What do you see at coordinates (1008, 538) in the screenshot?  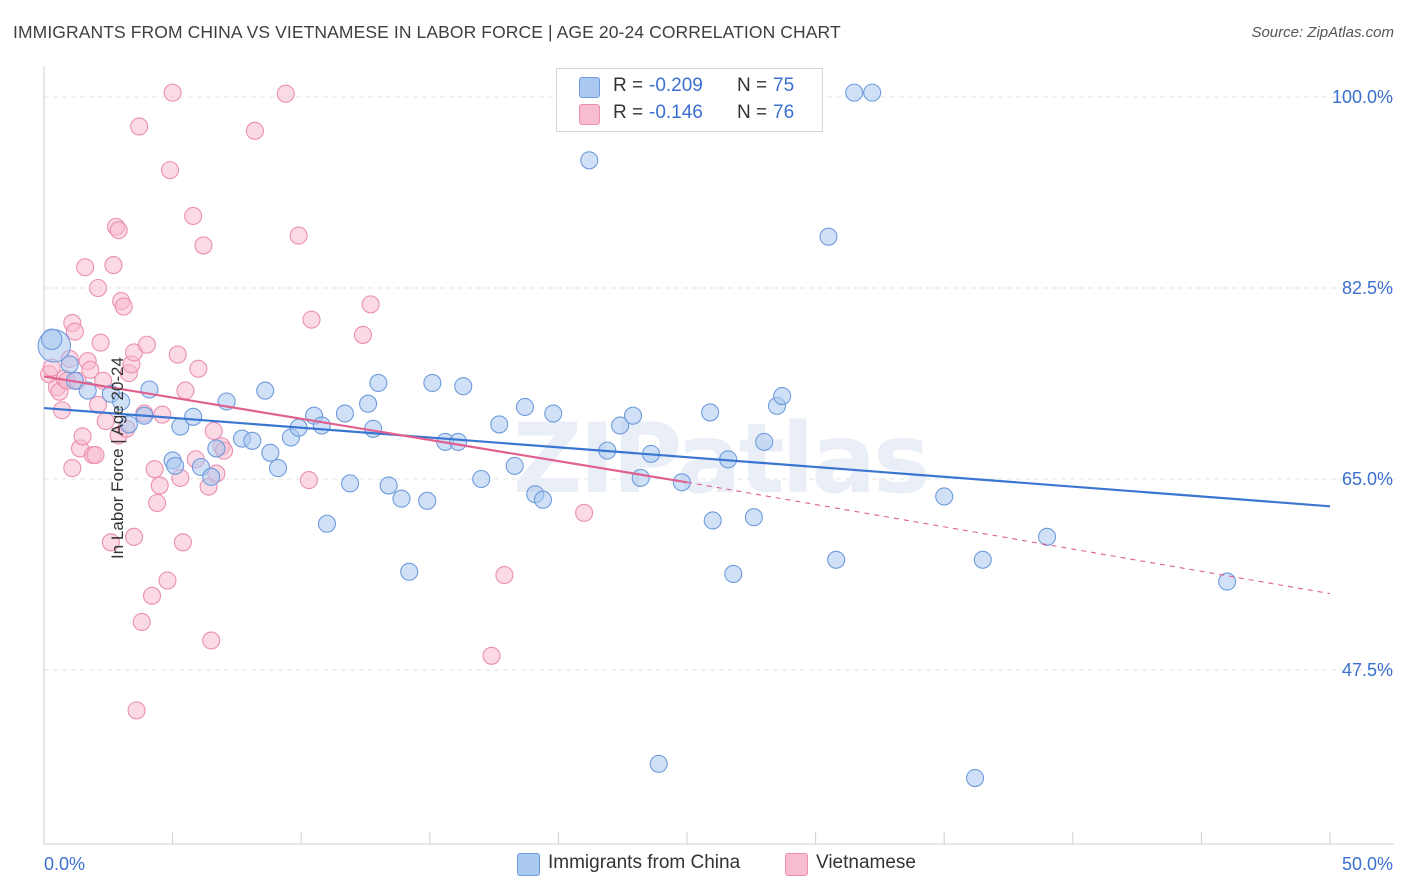 I see `vietnamese-trend-extension` at bounding box center [1008, 538].